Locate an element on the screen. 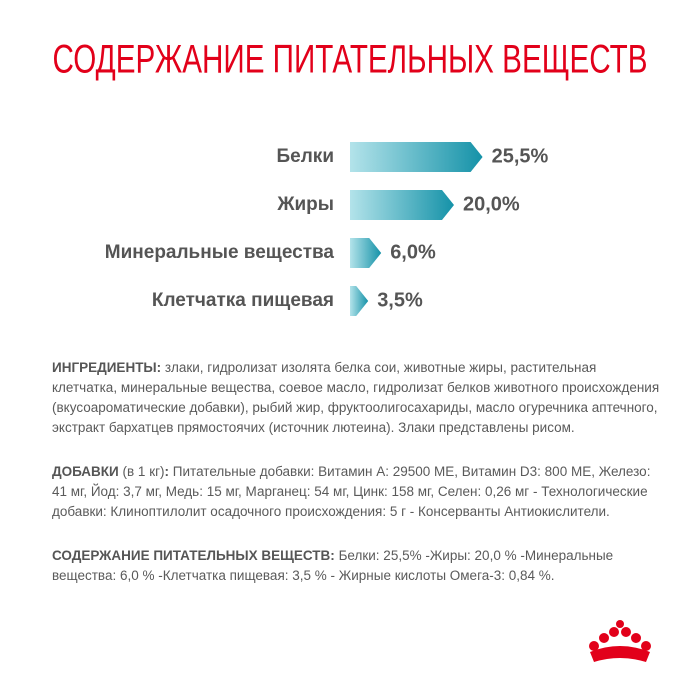 Image resolution: width=700 pixels, height=700 pixels. category-label: Белки is located at coordinates (305, 156).